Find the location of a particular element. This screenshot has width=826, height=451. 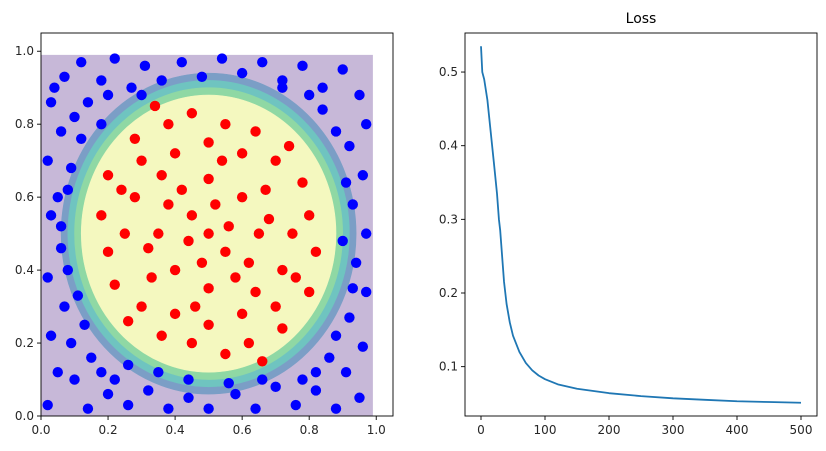

x-tick-label: 0 is located at coordinates (481, 430).